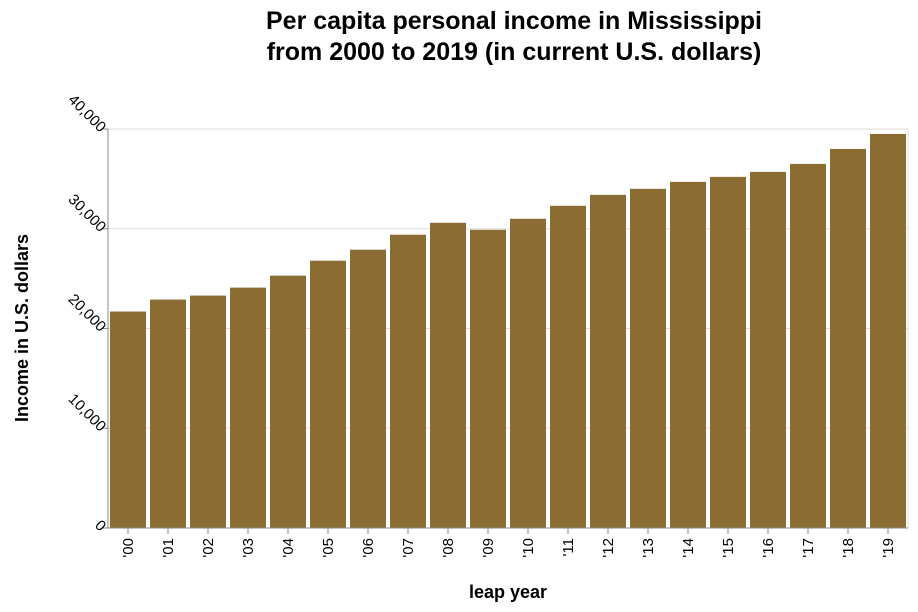 The height and width of the screenshot is (612, 918). What do you see at coordinates (22, 328) in the screenshot?
I see `y-axis-title: Income in U.S. dollars` at bounding box center [22, 328].